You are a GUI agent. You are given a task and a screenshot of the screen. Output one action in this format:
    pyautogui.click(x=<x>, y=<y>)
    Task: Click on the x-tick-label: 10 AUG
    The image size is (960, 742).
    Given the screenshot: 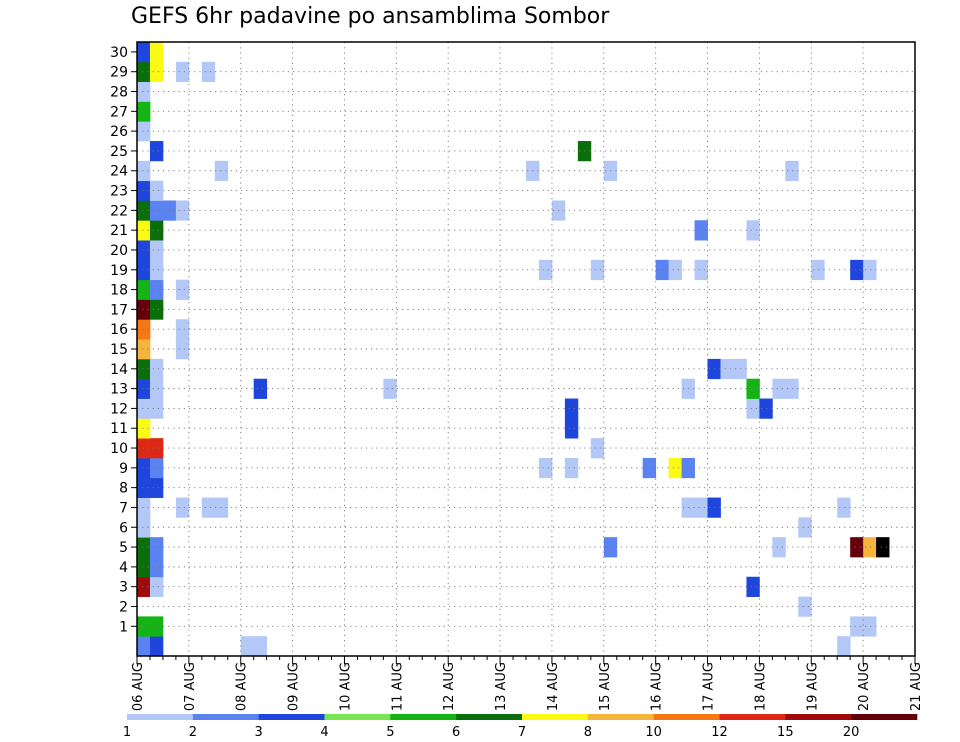 What is the action you would take?
    pyautogui.click(x=345, y=686)
    